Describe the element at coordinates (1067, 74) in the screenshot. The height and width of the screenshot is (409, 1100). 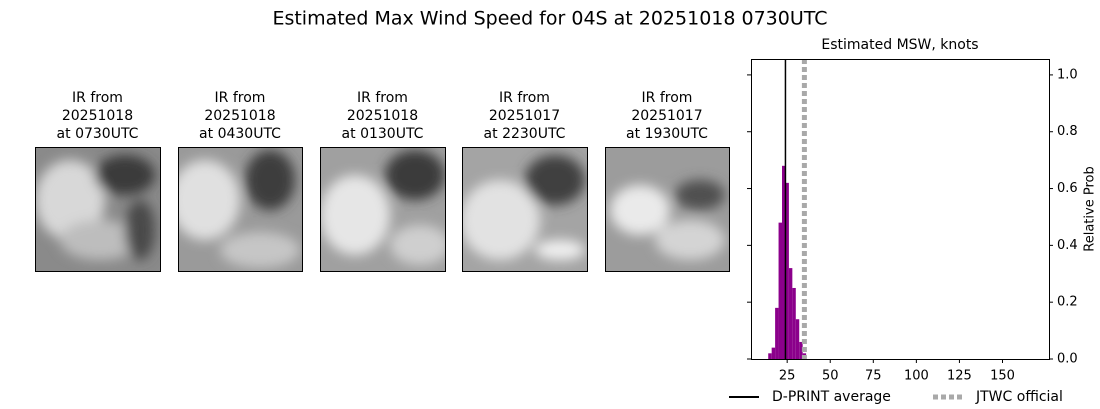
I see `y-tick-label: 1.0` at that location.